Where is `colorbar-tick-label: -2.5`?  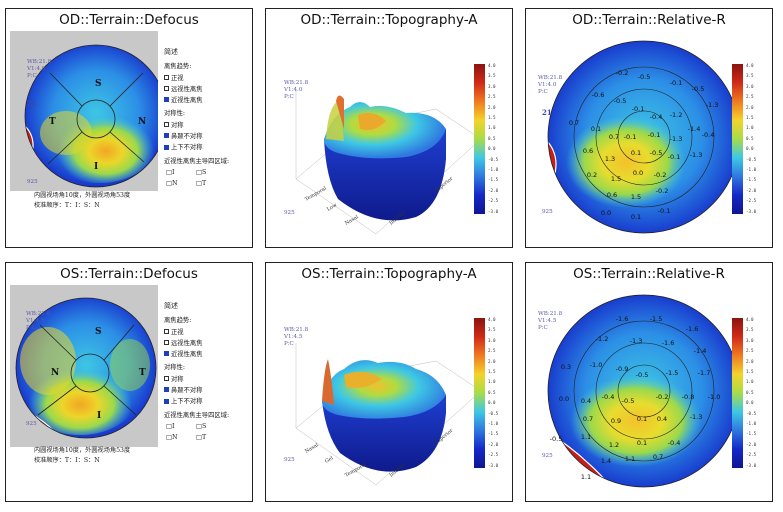
colorbar-tick-label: -2.5 is located at coordinates (493, 455).